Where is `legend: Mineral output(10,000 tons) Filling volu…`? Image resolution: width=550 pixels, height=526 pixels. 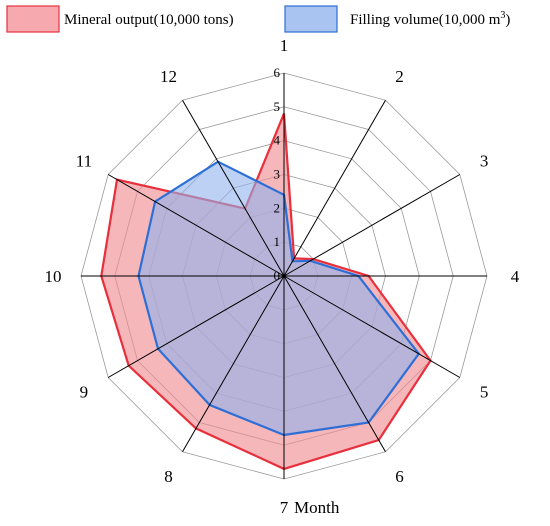 legend: Mineral output(10,000 tons) Filling volu… is located at coordinates (258, 19).